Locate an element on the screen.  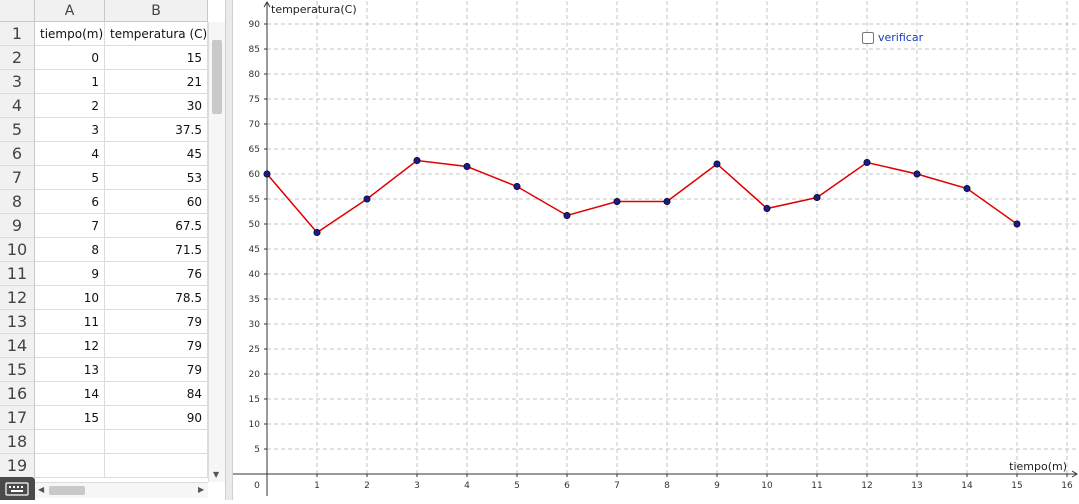
row-header: 1 is located at coordinates (17, 34).